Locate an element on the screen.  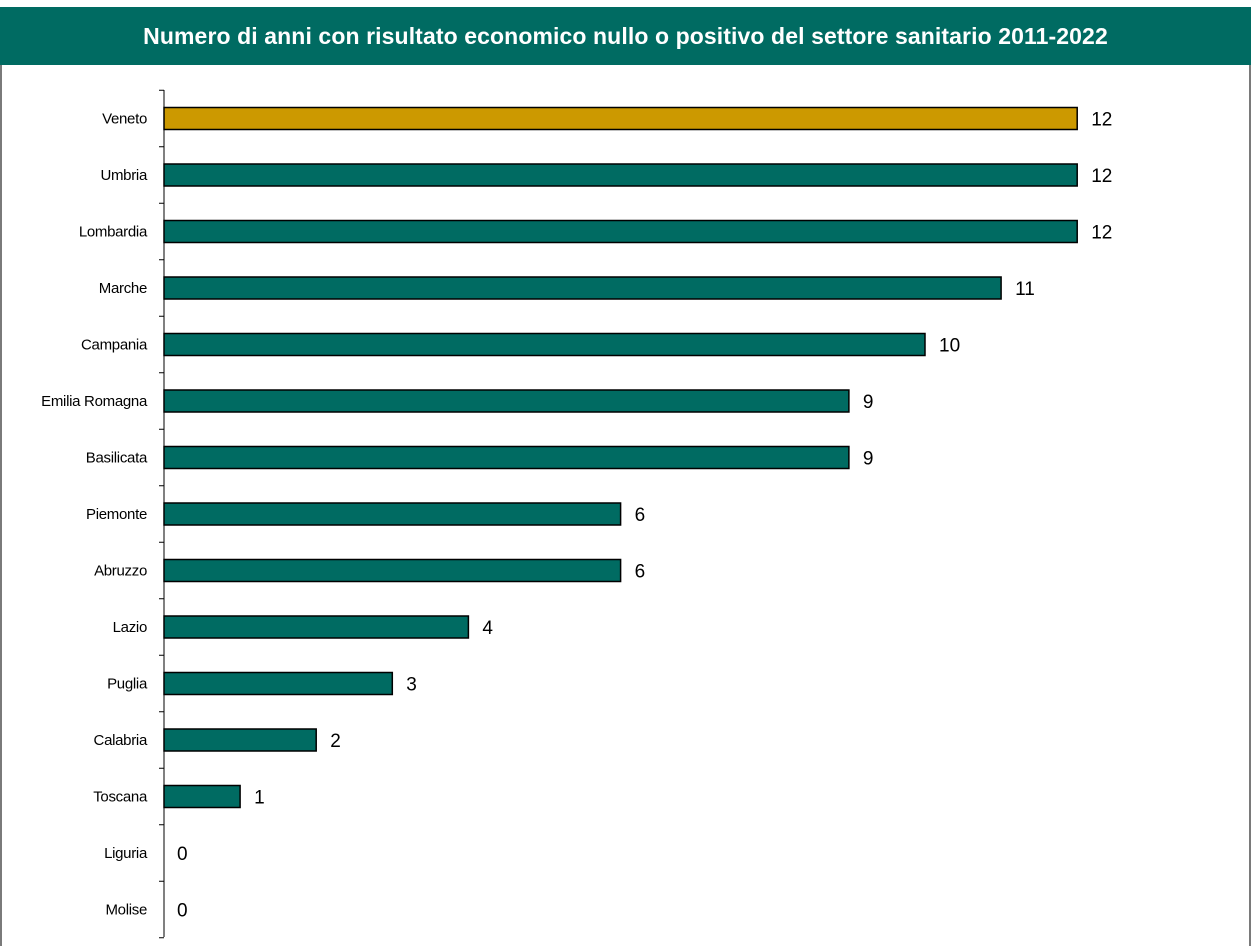
category-label: Puglia is located at coordinates (127, 684).